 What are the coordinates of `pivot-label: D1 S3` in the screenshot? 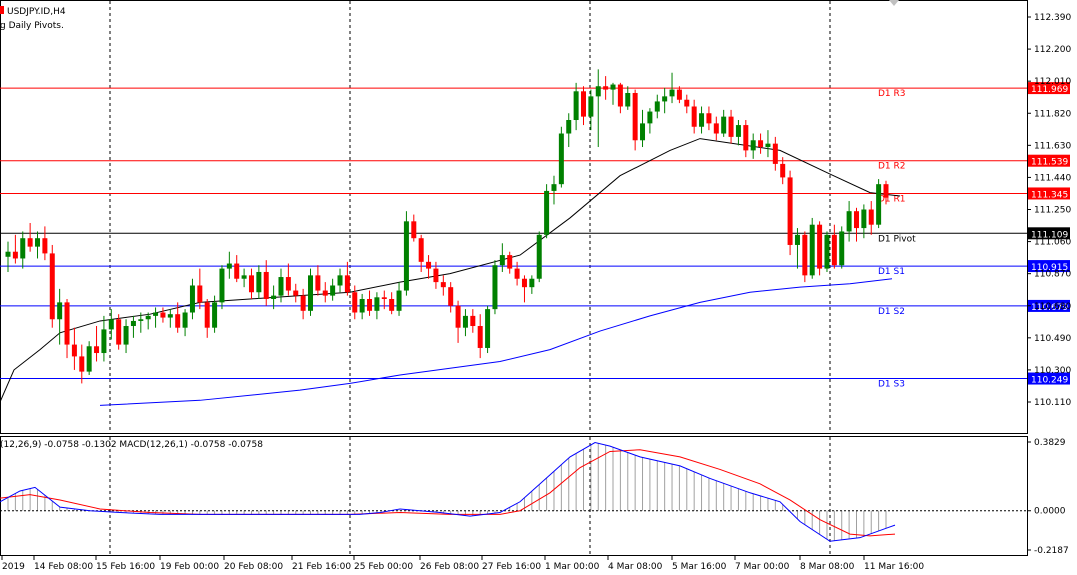 It's located at (891, 385).